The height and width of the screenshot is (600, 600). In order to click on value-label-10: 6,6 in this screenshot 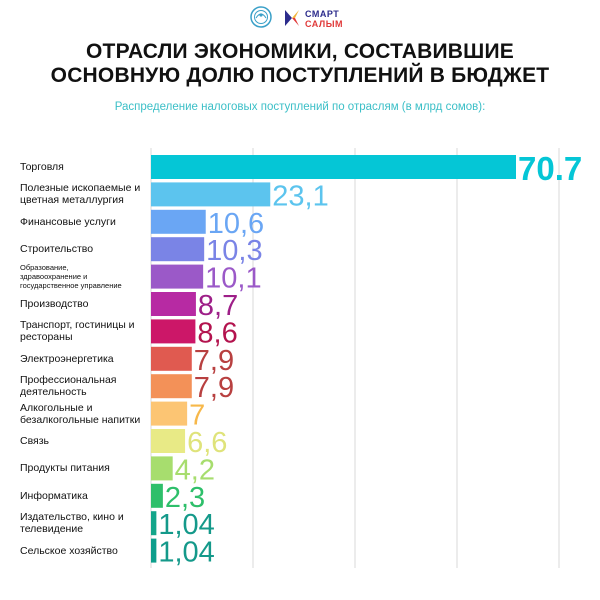, I will do `click(207, 443)`.